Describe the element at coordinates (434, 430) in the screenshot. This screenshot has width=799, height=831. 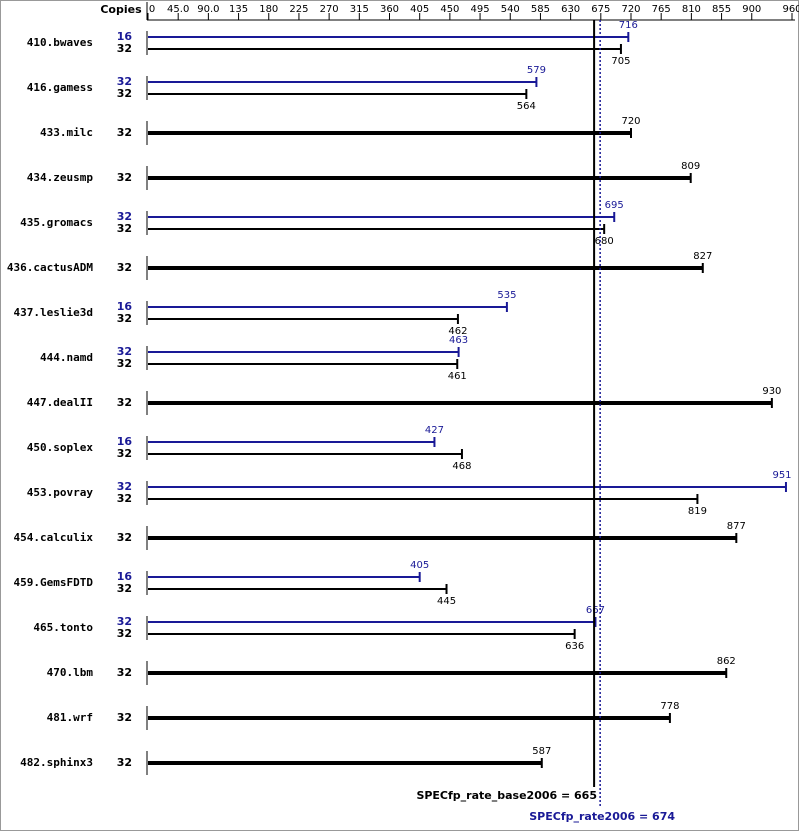
I see `value-label: 427` at that location.